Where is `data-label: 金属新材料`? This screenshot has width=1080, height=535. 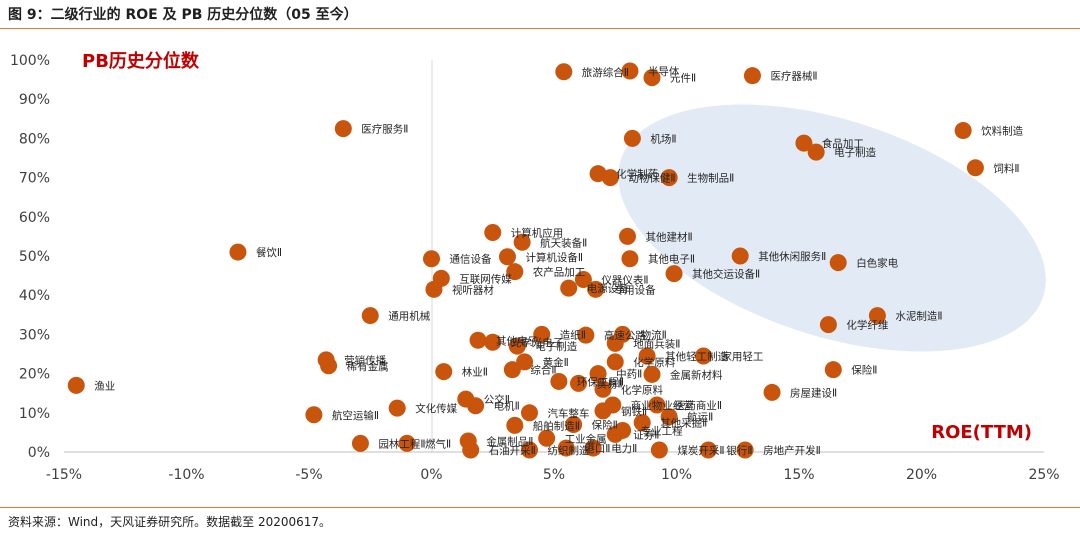
data-label: 金属新材料 is located at coordinates (696, 374).